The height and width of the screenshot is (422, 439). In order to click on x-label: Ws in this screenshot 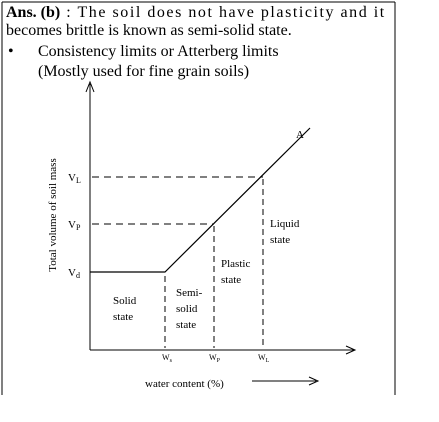, I will do `click(167, 358)`.